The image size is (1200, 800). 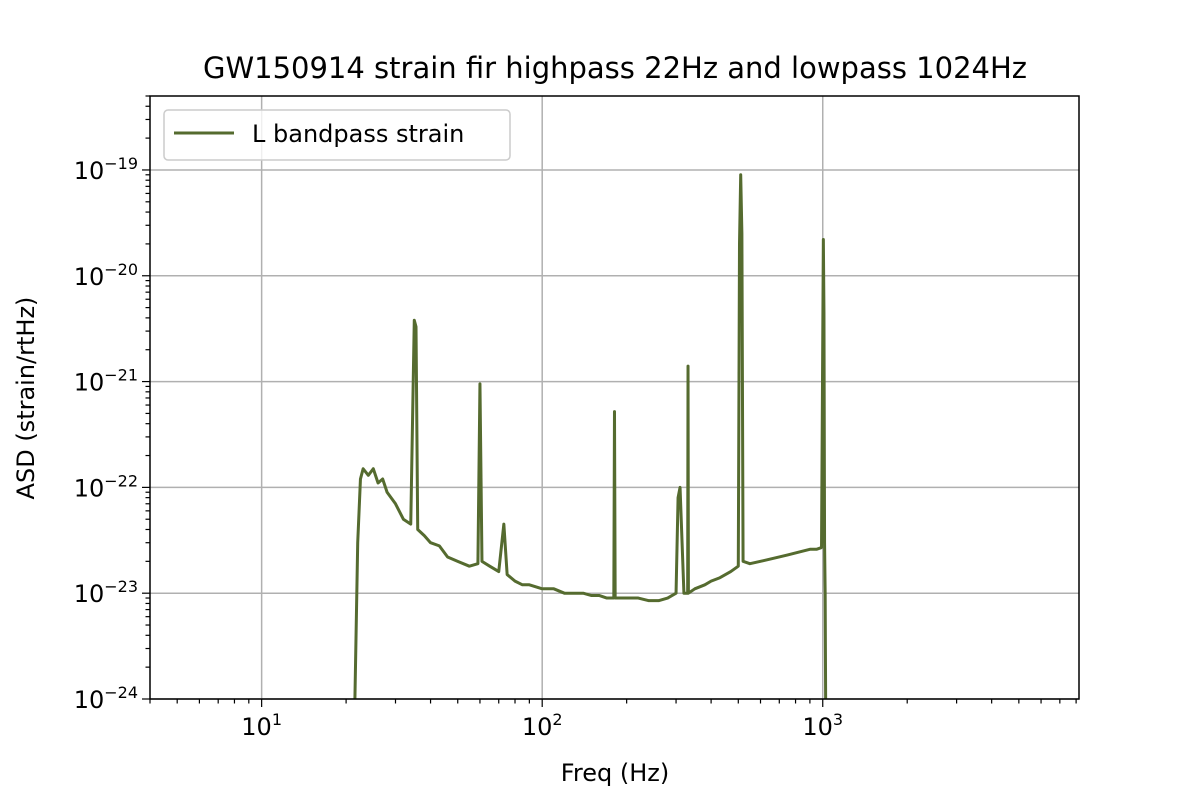 I want to click on legend: L bandpass strain, so click(x=337, y=135).